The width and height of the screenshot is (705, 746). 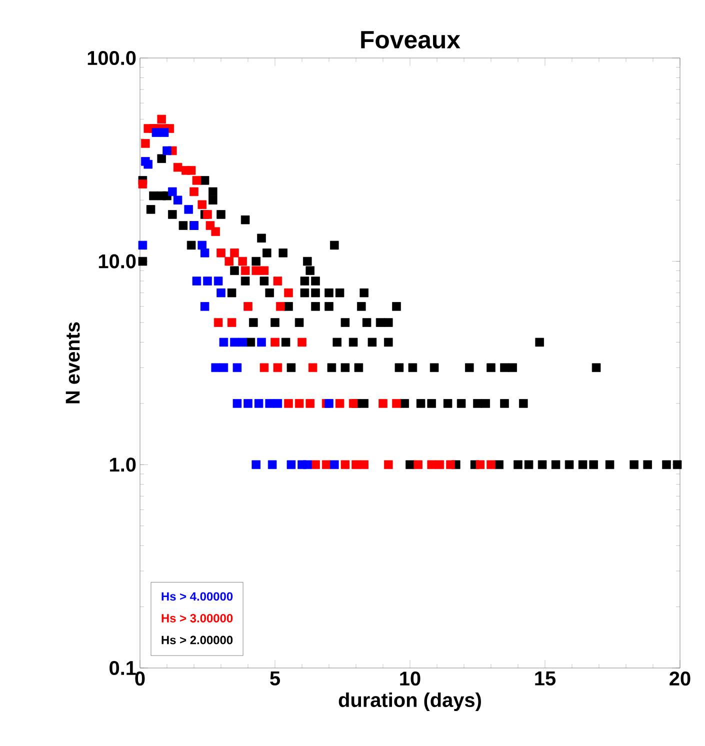 What do you see at coordinates (275, 679) in the screenshot?
I see `x-tick-label: 5` at bounding box center [275, 679].